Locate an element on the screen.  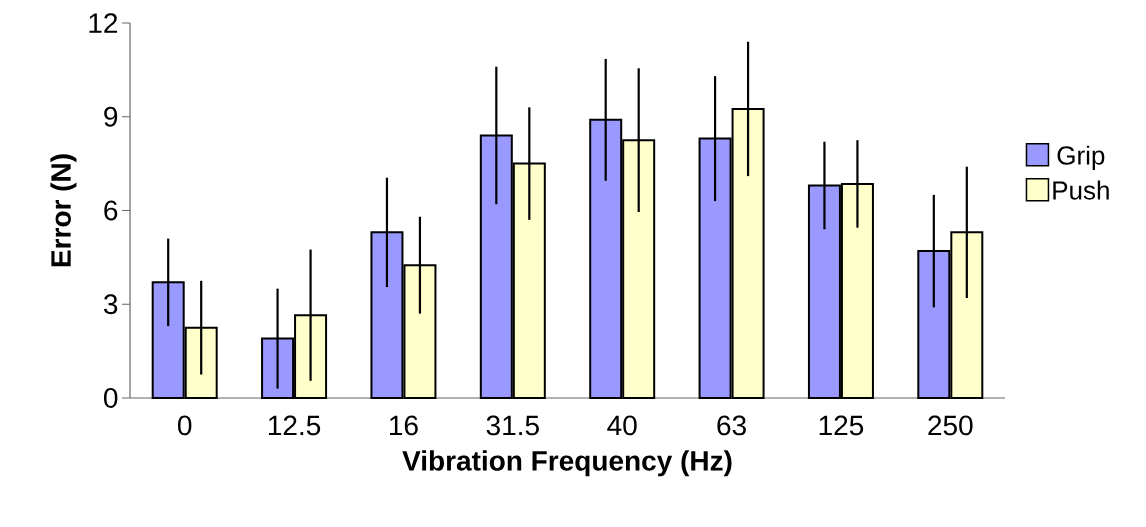
x-tick-label: 31.5 is located at coordinates (512, 425).